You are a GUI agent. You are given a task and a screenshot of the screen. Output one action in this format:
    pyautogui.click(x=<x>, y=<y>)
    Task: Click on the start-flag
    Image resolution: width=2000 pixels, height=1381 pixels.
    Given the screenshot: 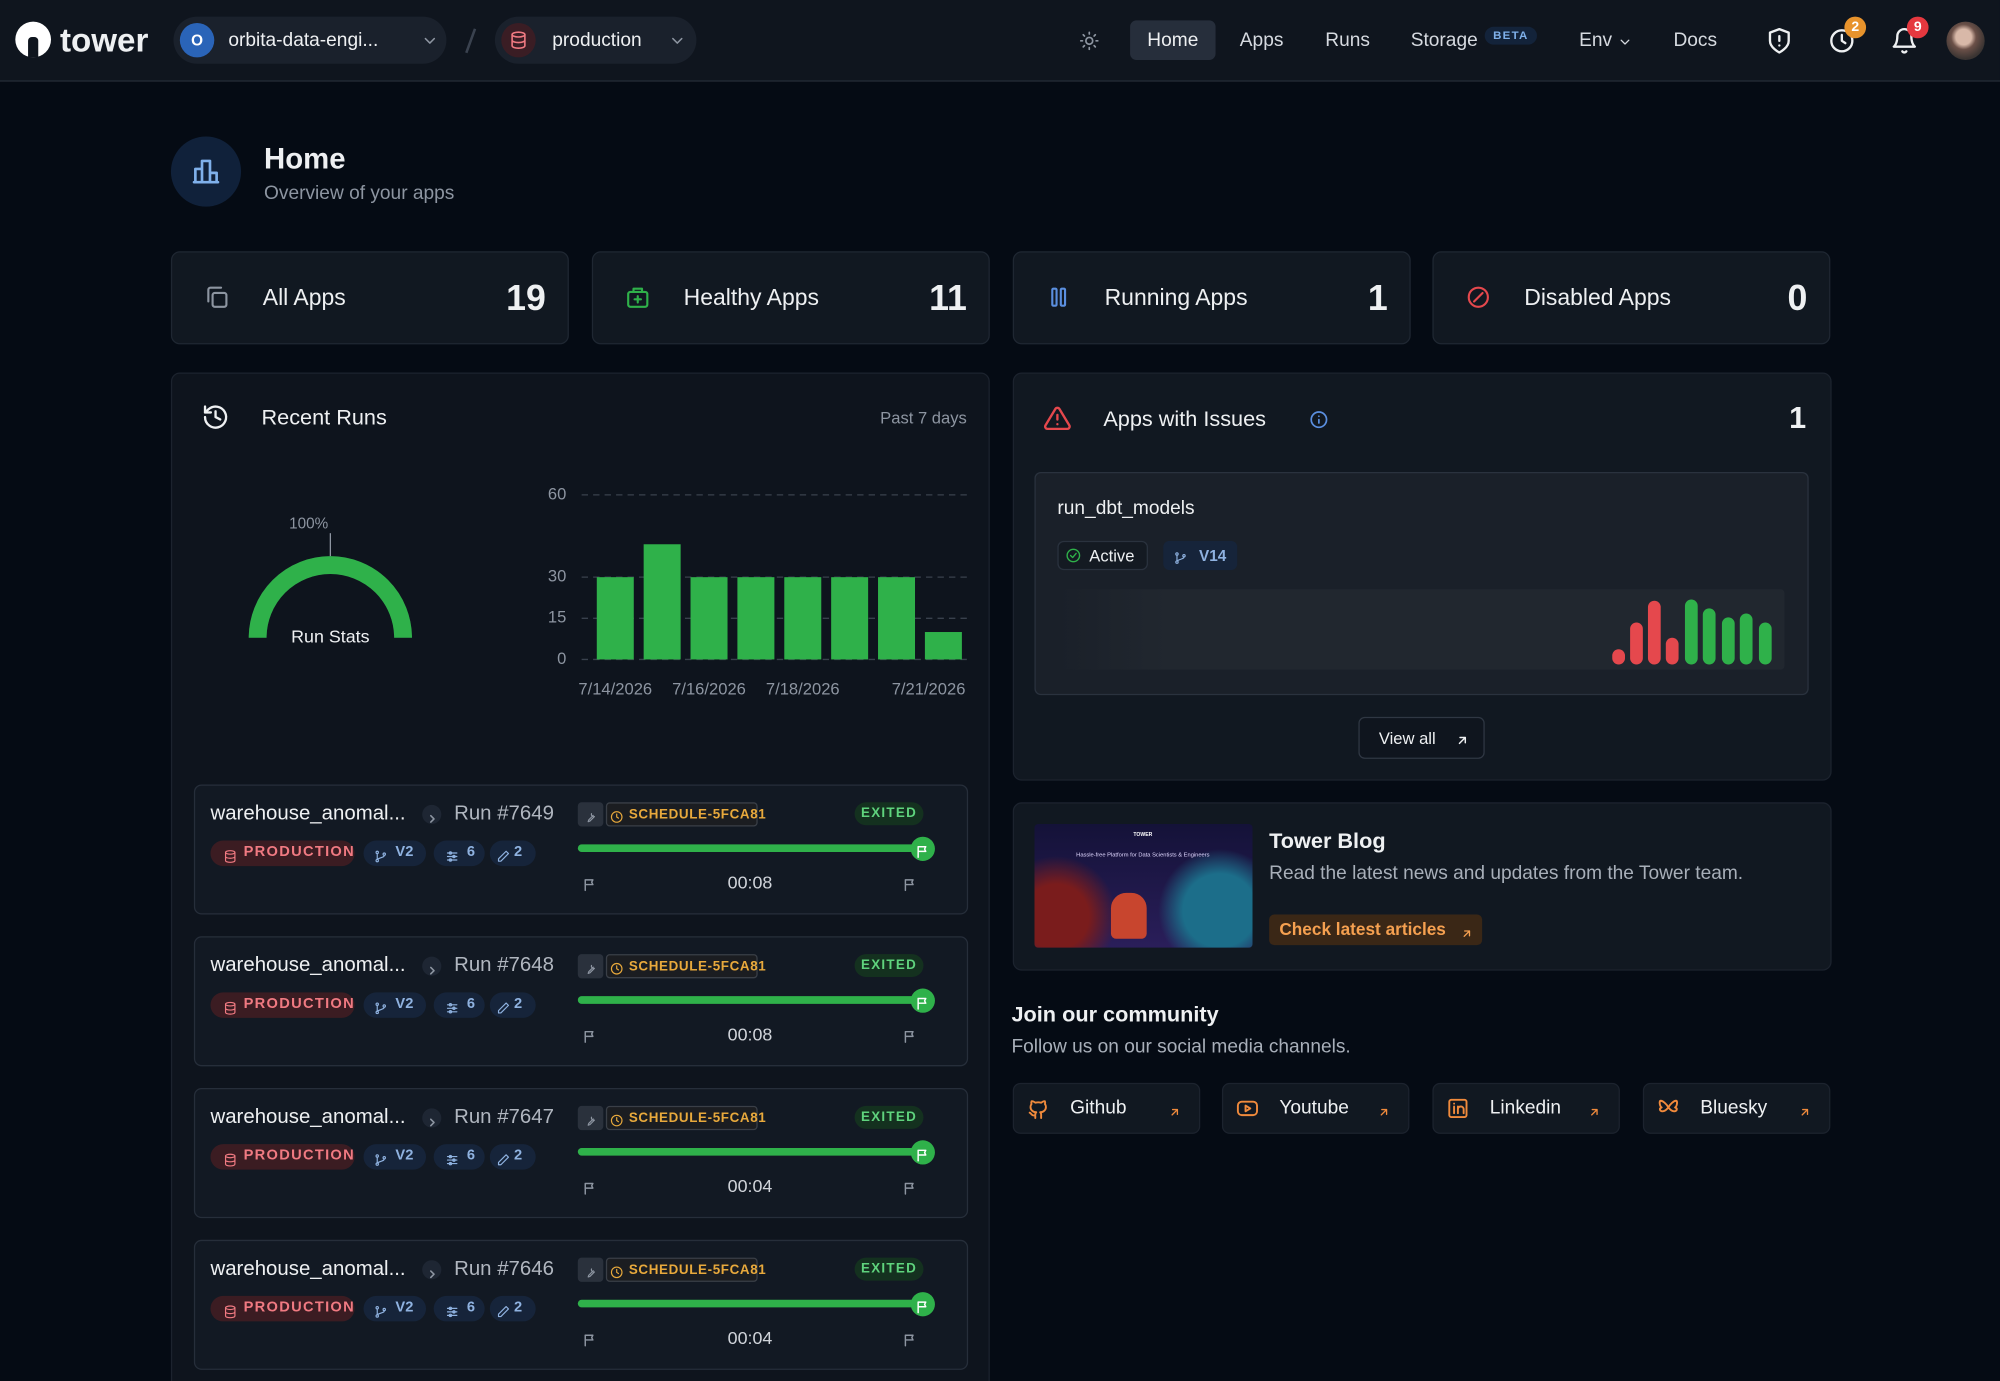 What is the action you would take?
    pyautogui.click(x=590, y=1338)
    